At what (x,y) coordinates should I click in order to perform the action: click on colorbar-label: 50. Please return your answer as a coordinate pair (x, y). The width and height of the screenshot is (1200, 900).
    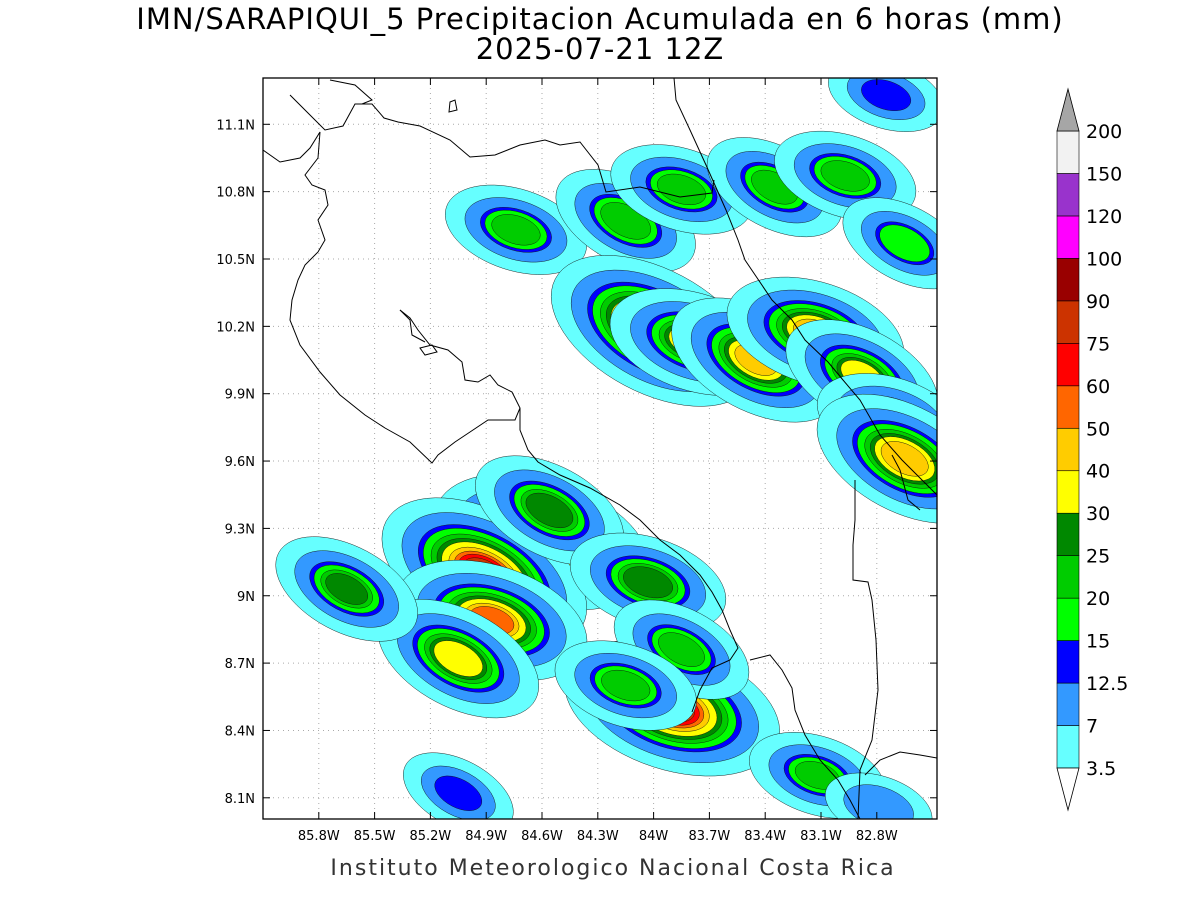
    Looking at the image, I should click on (1098, 429).